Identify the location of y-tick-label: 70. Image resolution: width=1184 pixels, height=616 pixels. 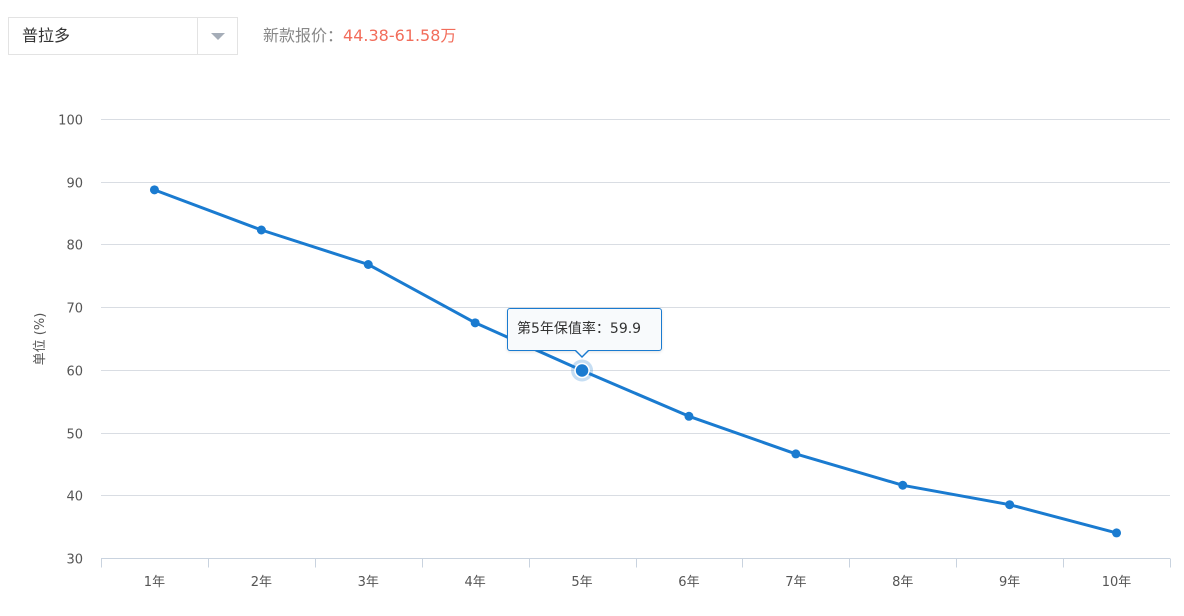
(74, 309).